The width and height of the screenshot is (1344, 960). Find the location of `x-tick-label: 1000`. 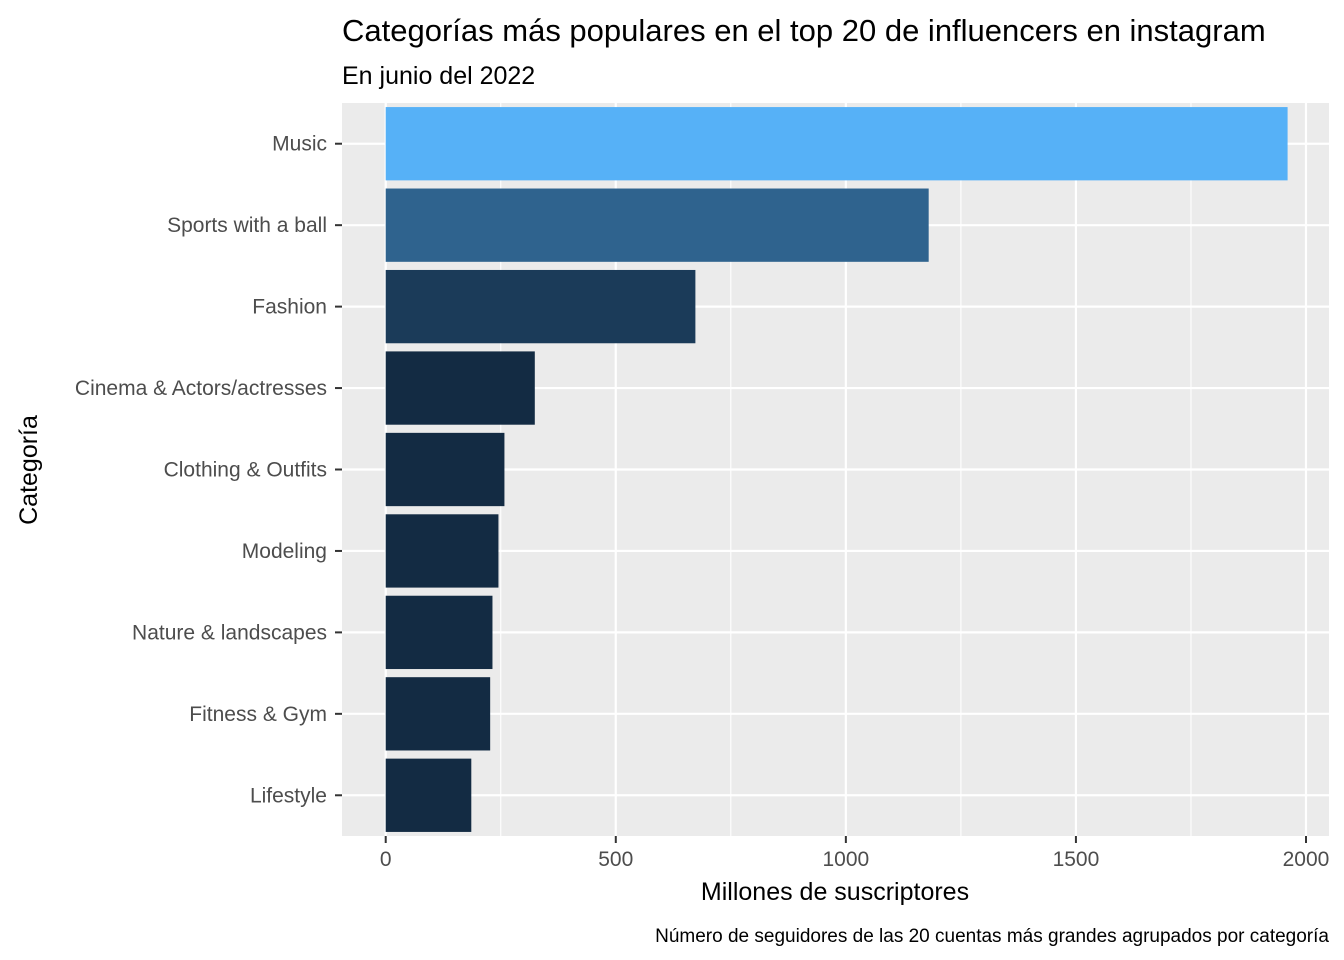

x-tick-label: 1000 is located at coordinates (845, 859).